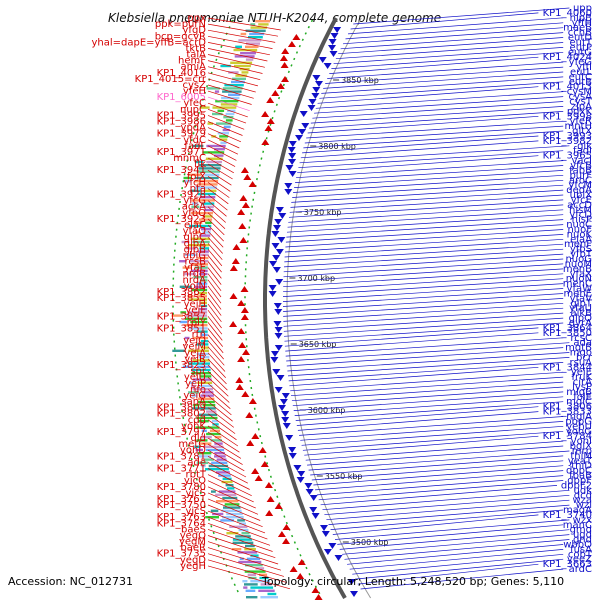 This screenshot has height=600, width=600. Describe the element at coordinates (181, 73) in the screenshot. I see `forward-gene-label: KP1_4016` at that location.